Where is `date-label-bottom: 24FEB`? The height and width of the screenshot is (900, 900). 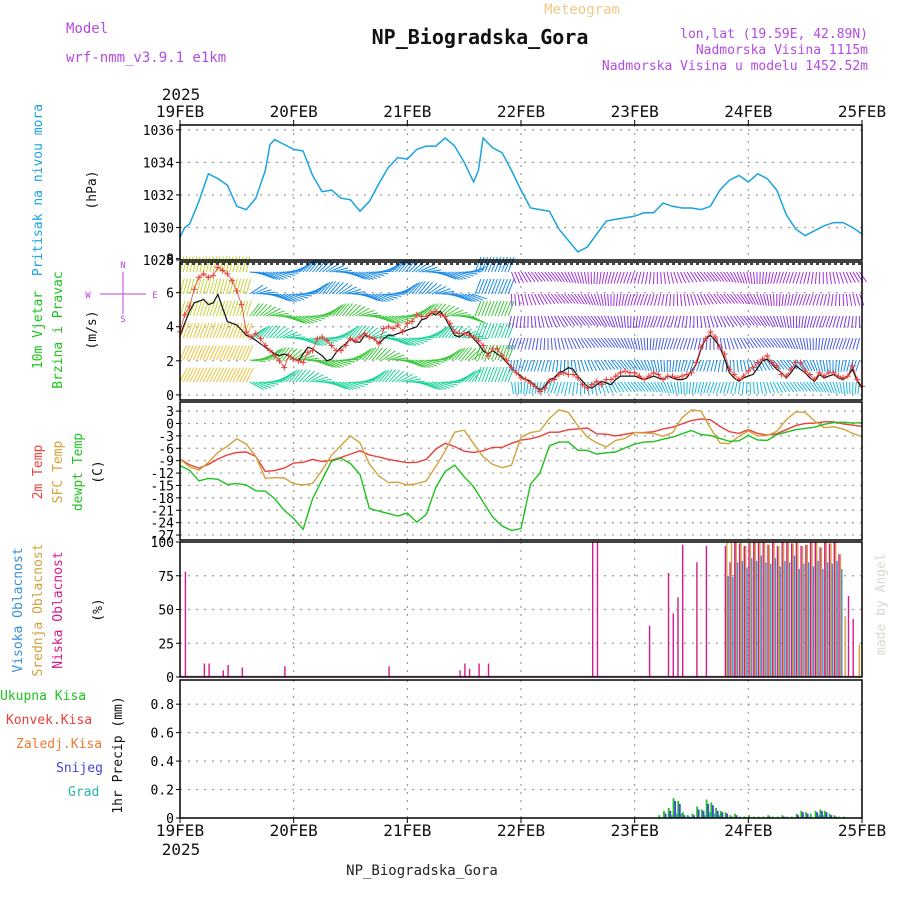
date-label-bottom: 24FEB is located at coordinates (748, 830).